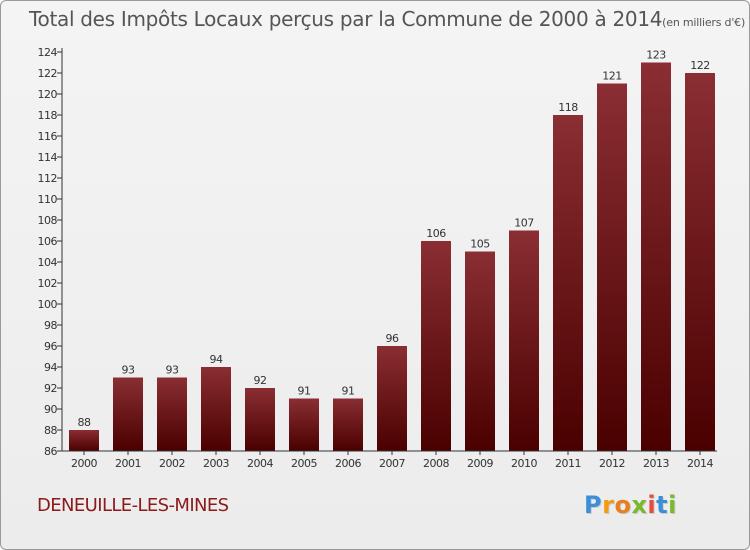 The image size is (750, 550). What do you see at coordinates (50, 430) in the screenshot?
I see `y-tick-label: 88` at bounding box center [50, 430].